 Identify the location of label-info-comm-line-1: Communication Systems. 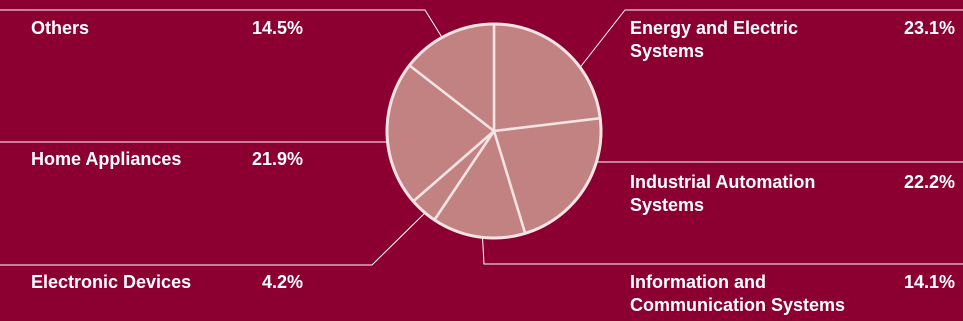
(738, 305).